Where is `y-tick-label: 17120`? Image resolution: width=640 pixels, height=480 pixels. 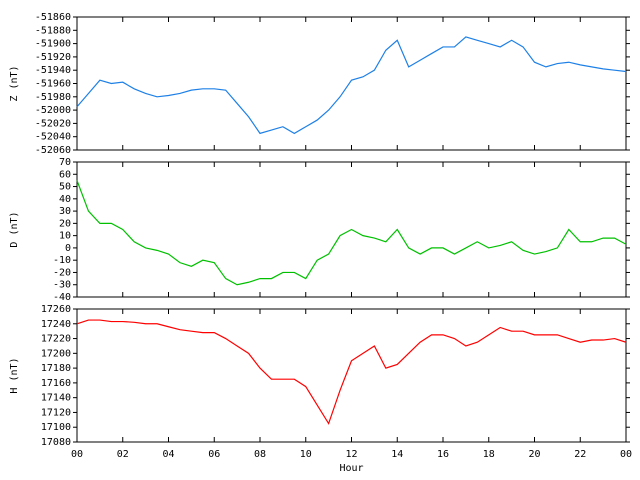 y-tick-label: 17120 is located at coordinates (56, 412).